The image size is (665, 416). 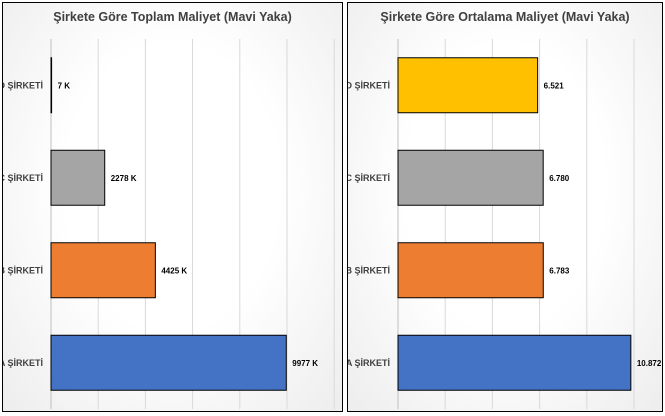 I want to click on data-label: 2278 K, so click(x=124, y=178).